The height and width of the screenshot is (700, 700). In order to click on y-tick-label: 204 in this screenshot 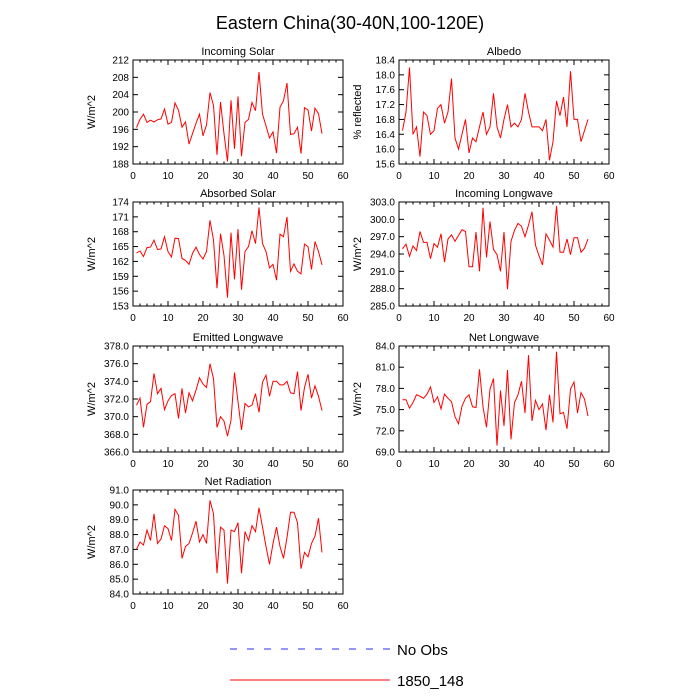, I will do `click(120, 95)`.